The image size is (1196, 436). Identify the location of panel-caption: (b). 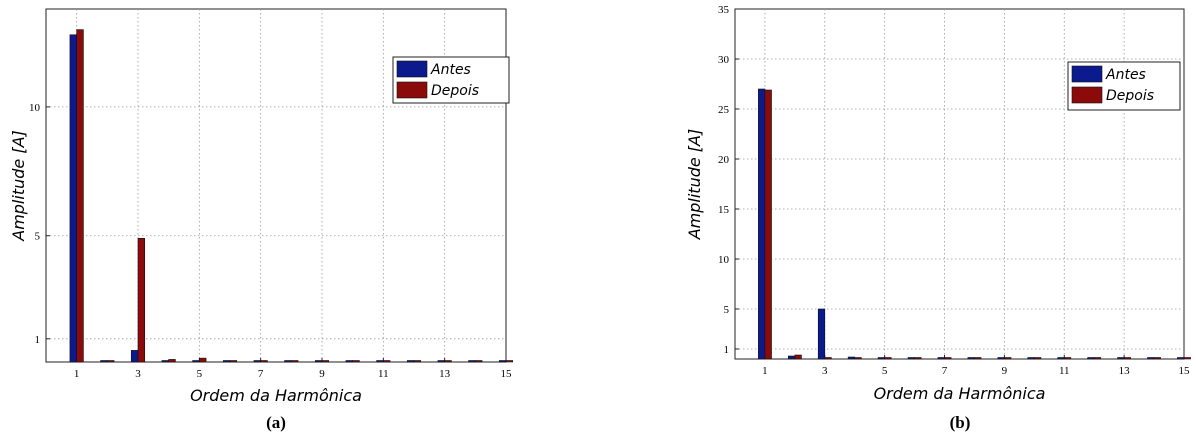
(960, 422).